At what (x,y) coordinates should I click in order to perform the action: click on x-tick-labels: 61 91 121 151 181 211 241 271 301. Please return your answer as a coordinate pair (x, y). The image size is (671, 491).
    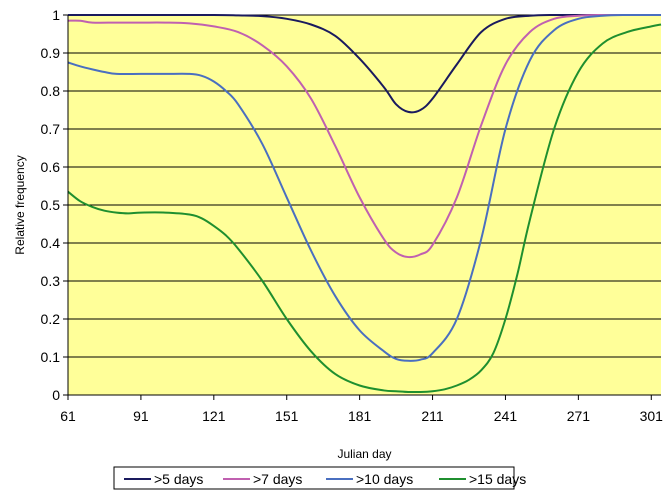
    Looking at the image, I should click on (361, 416).